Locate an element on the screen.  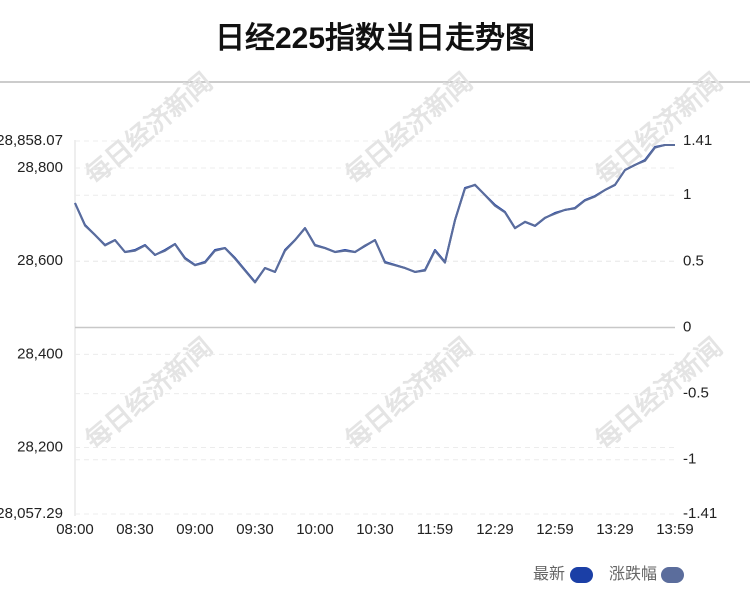
y-tick-label: 28,600 is located at coordinates (40, 260).